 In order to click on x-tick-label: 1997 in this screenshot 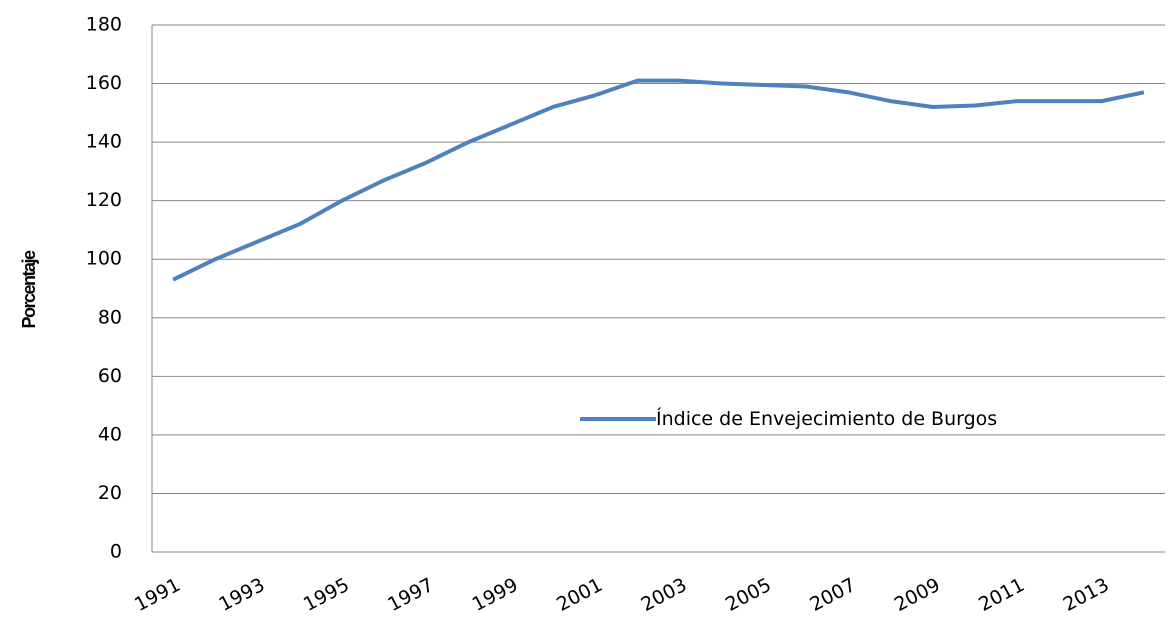, I will do `click(410, 595)`.